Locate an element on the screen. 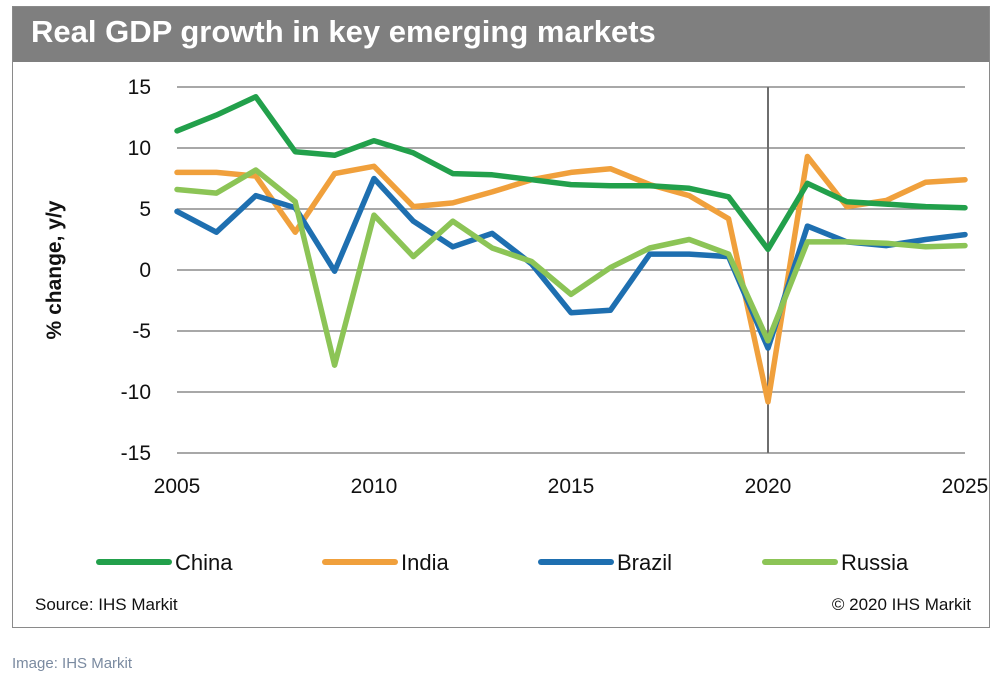 Image resolution: width=1000 pixels, height=681 pixels. y-tick-label: 10 is located at coordinates (139, 148).